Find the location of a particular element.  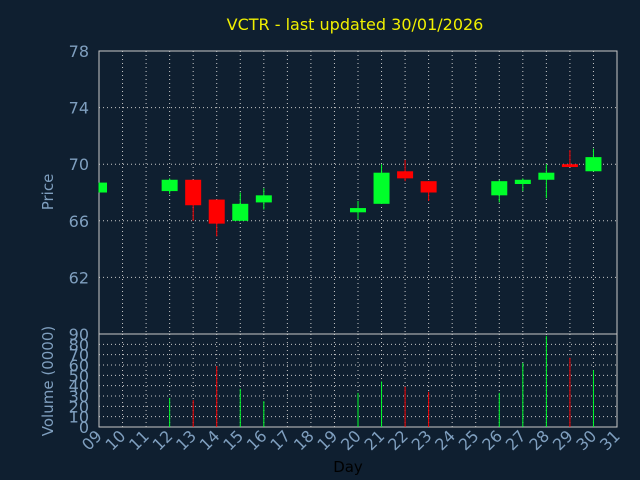

volume-tick-label: 10 is located at coordinates (79, 417).